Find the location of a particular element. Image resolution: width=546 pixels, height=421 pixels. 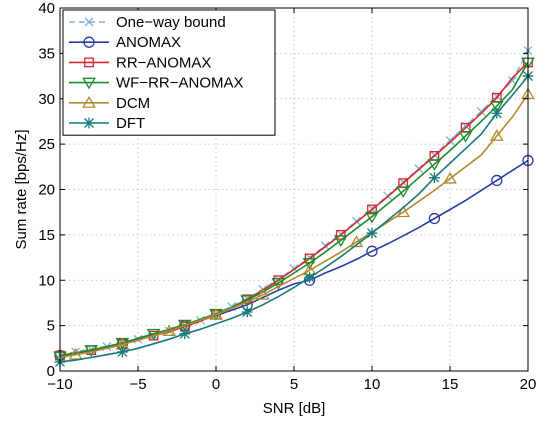

x-tick-label: −5 is located at coordinates (137, 384).